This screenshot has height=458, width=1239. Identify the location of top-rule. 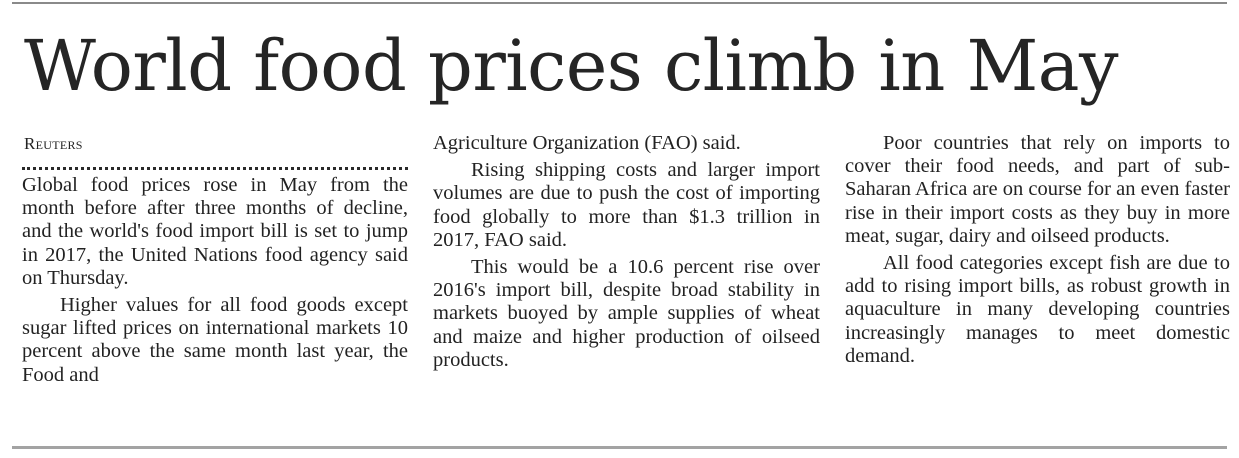
(619, 3).